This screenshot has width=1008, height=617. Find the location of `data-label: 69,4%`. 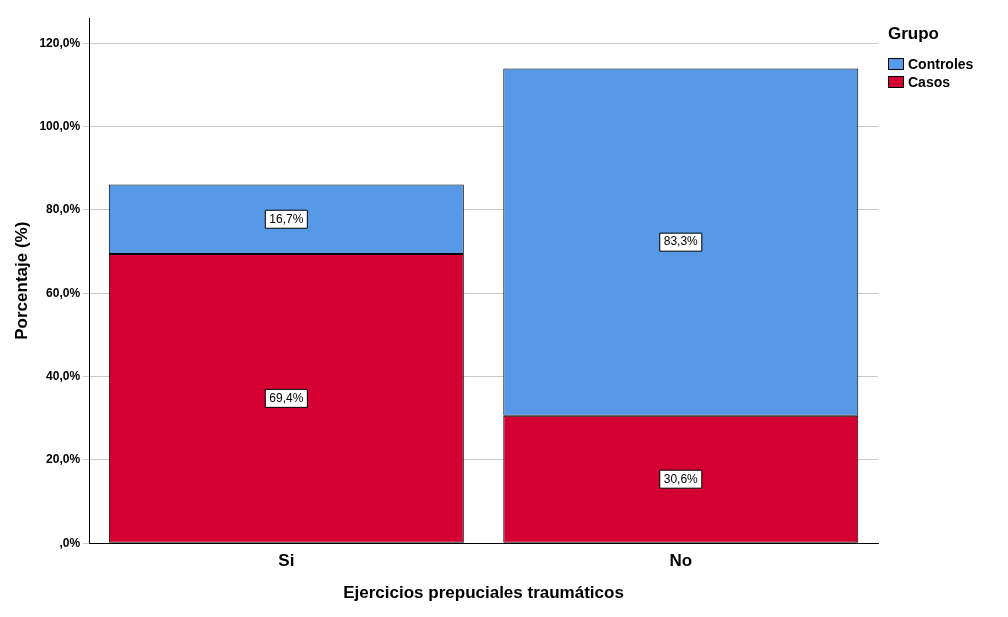

data-label: 69,4% is located at coordinates (286, 397).